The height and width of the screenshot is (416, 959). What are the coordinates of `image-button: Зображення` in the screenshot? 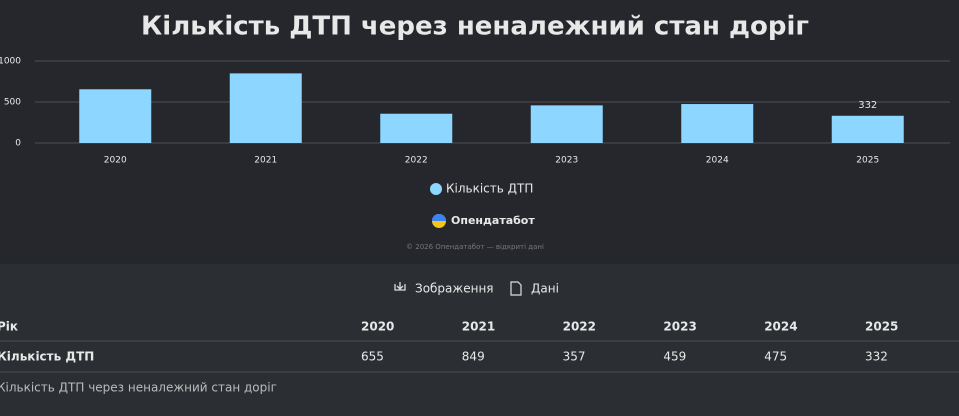 It's located at (444, 289).